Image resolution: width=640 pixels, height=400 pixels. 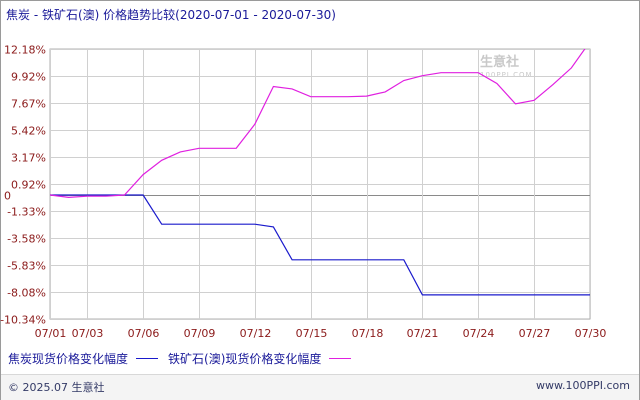 I want to click on x-tick-label: 07/24, so click(x=479, y=333).